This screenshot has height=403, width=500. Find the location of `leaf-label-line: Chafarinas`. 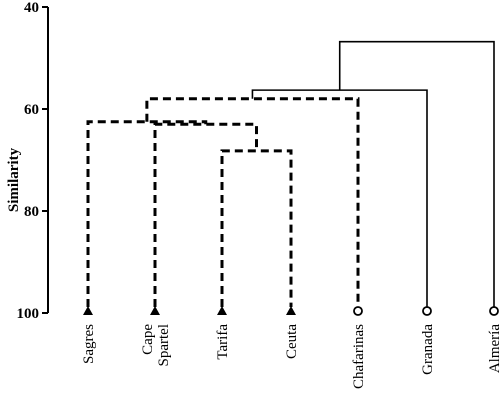

leaf-label-line: Chafarinas is located at coordinates (359, 356).